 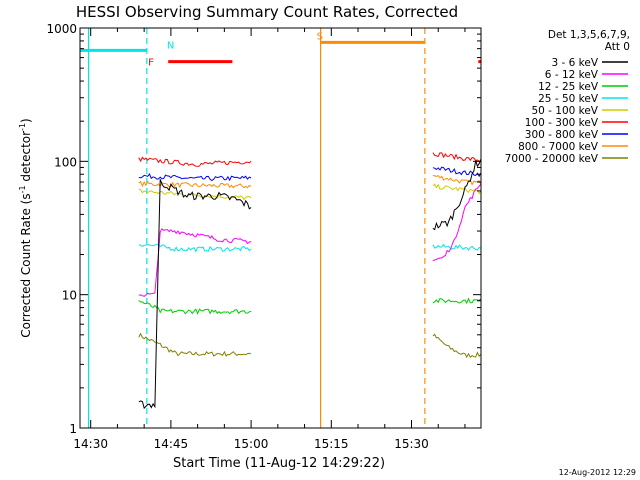 I want to click on legend-title-line2: Att 0, so click(x=617, y=47).